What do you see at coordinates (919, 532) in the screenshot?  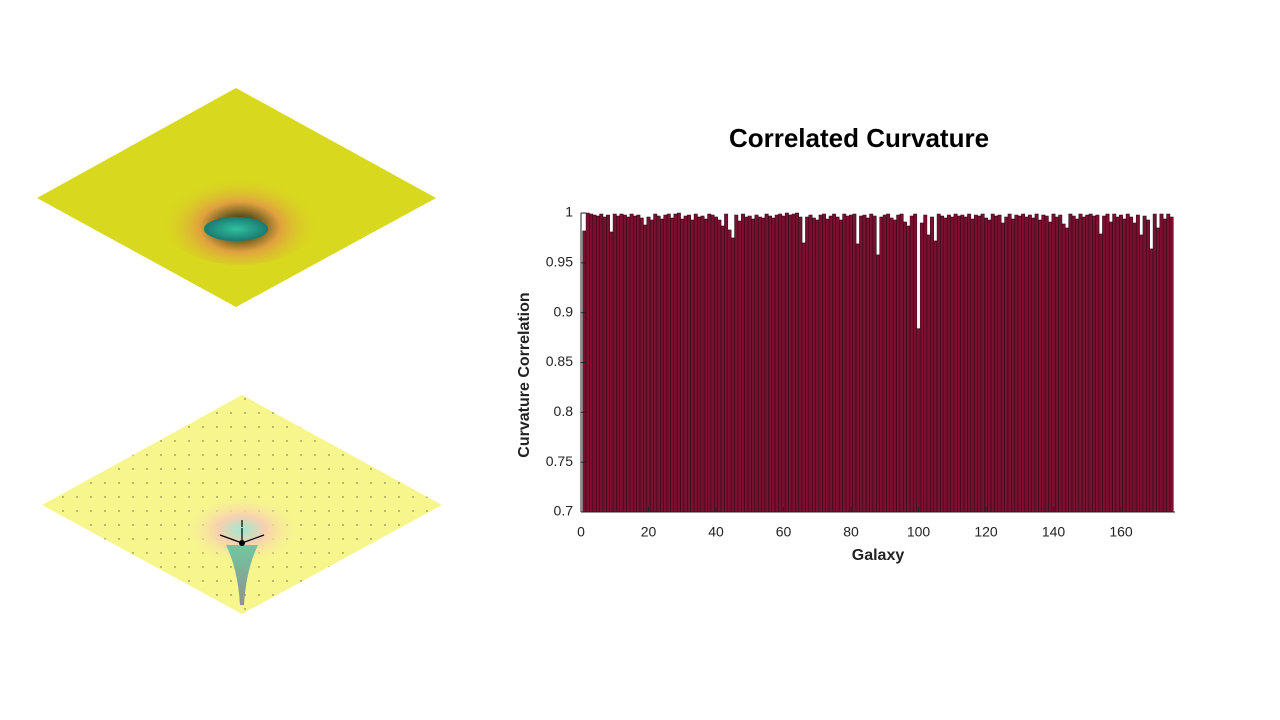 I see `x-tick-label: 100` at bounding box center [919, 532].